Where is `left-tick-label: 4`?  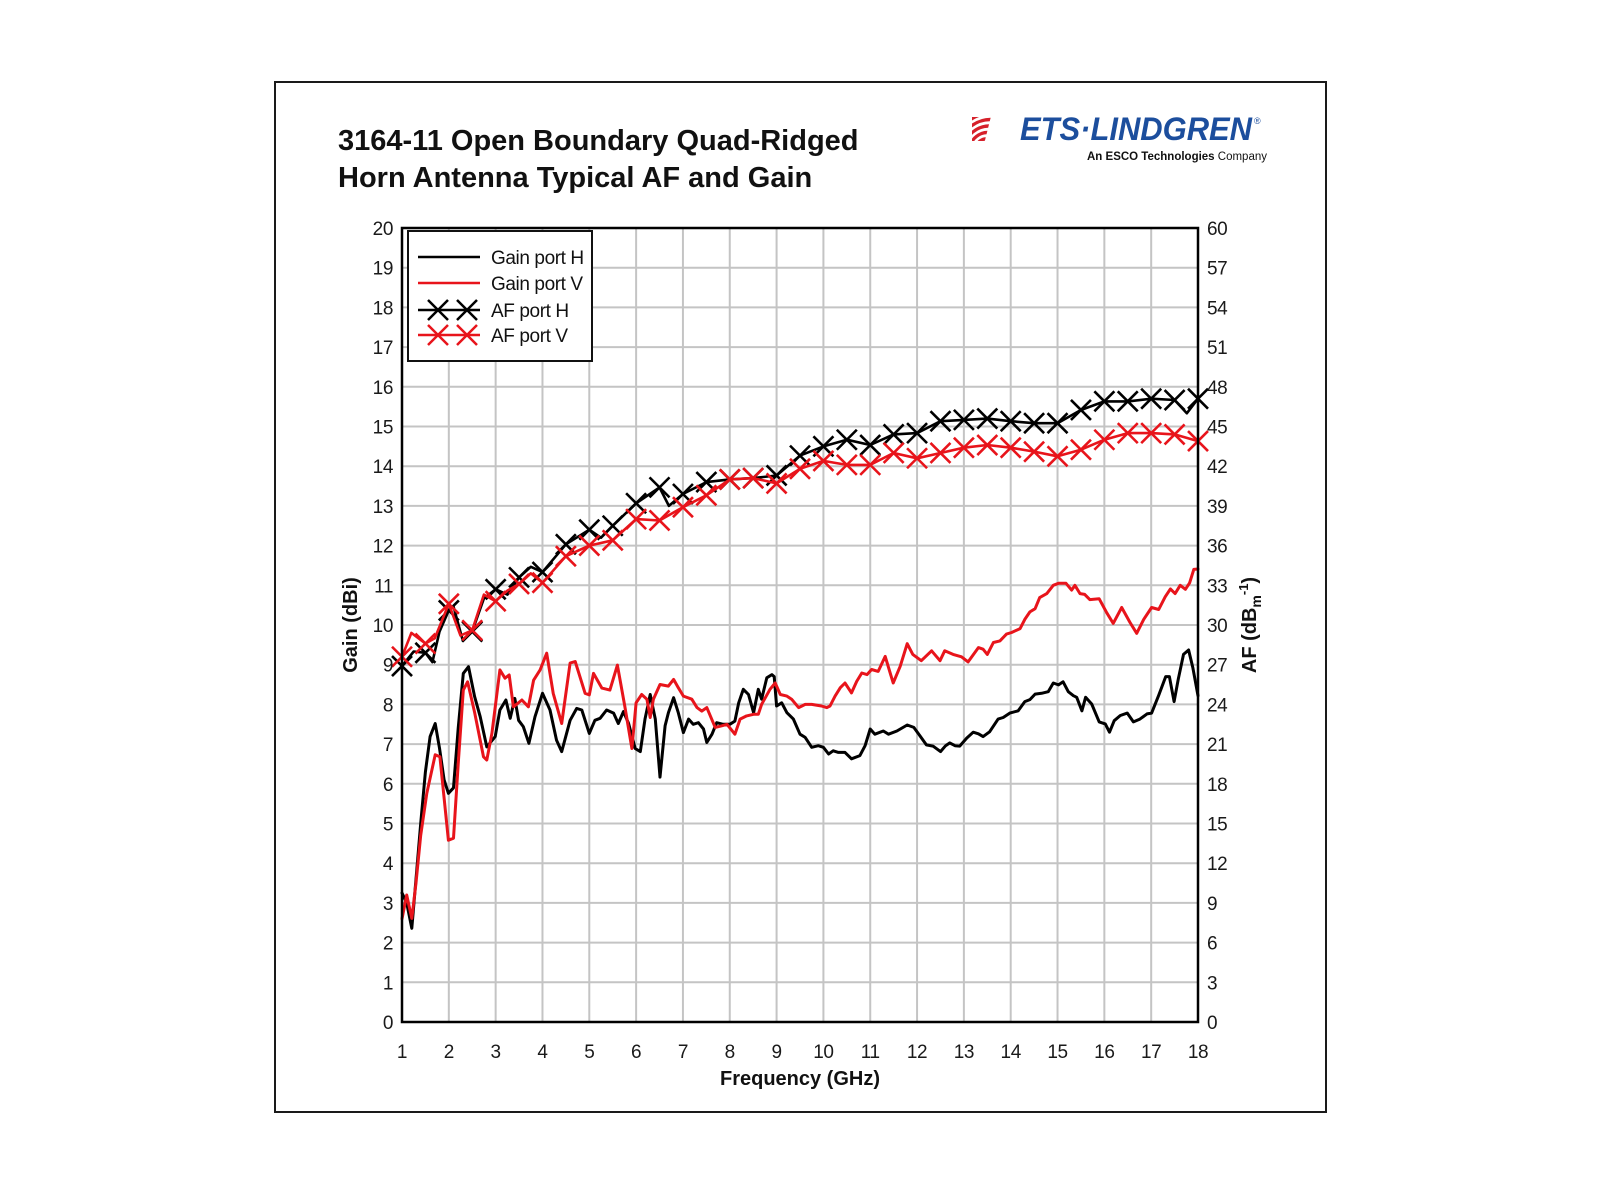 left-tick-label: 4 is located at coordinates (388, 864).